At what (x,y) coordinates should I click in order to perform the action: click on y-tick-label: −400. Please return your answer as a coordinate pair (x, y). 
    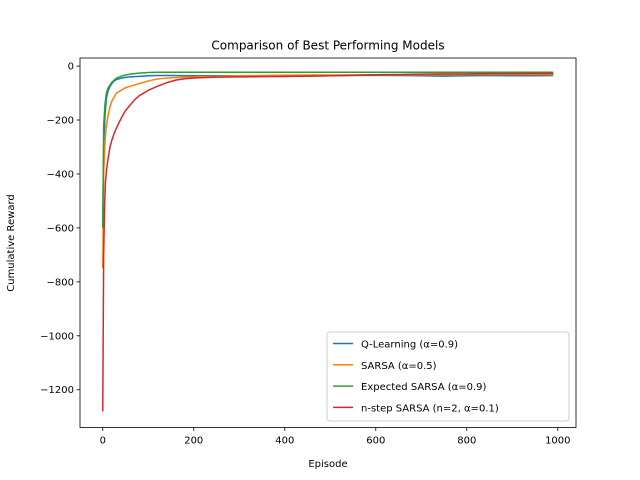
    Looking at the image, I should click on (60, 174).